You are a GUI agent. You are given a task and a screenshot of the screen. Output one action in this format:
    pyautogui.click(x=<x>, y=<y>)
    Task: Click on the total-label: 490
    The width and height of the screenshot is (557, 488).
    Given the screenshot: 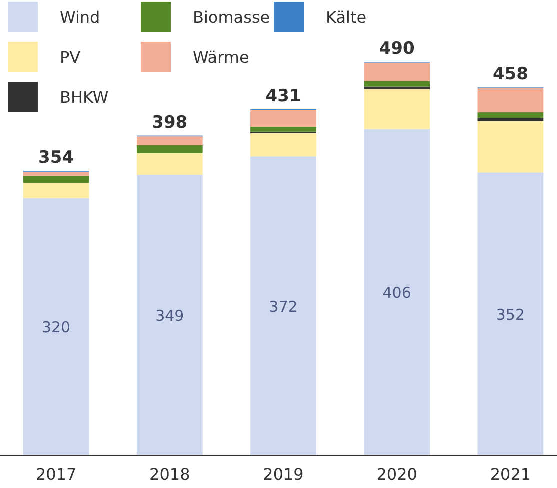 What is the action you would take?
    pyautogui.click(x=397, y=49)
    